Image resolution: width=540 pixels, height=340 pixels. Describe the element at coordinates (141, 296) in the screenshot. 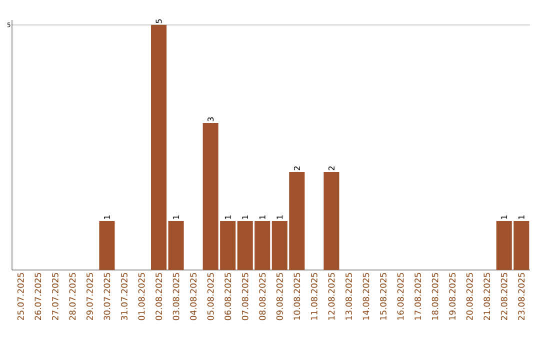

I see `x-tick-label: 01.08.2025` at that location.